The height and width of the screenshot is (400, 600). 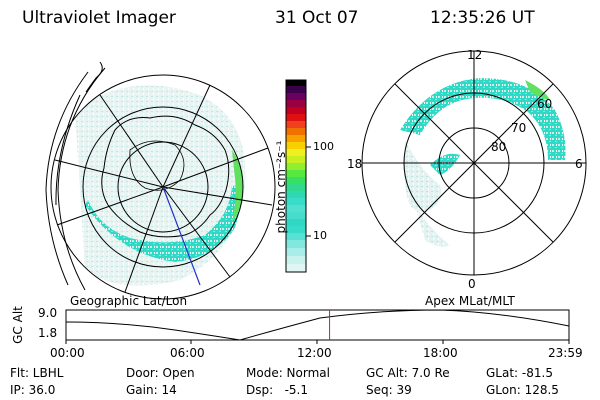 What do you see at coordinates (323, 146) in the screenshot?
I see `colorbar-tick-100: 100` at bounding box center [323, 146].